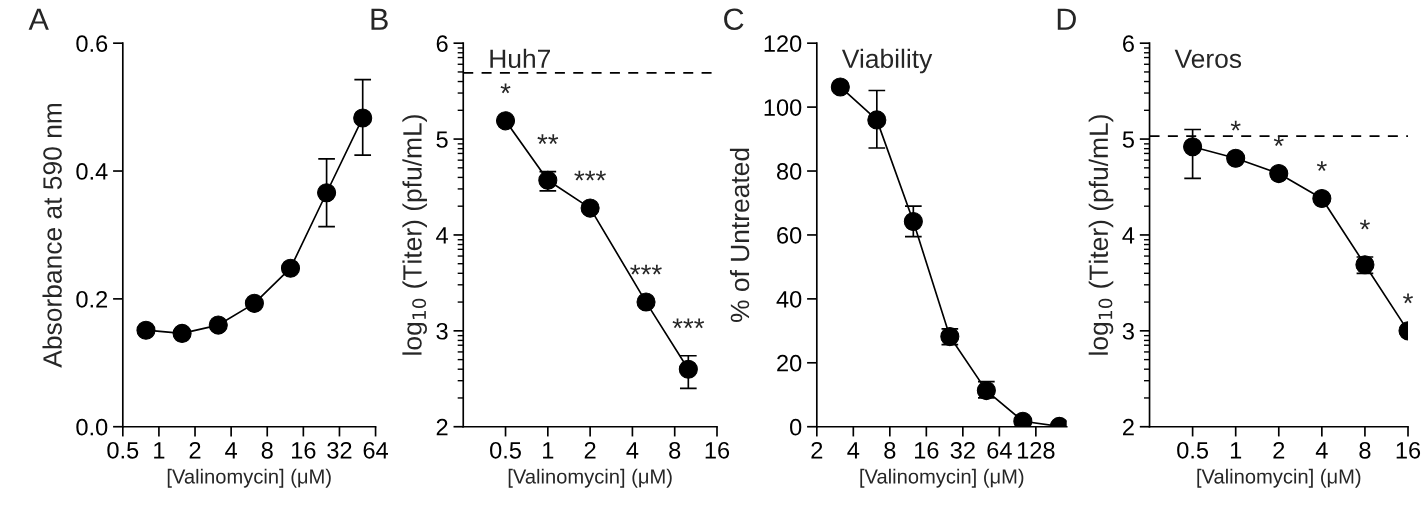 The width and height of the screenshot is (1428, 508). Describe the element at coordinates (92, 299) in the screenshot. I see `y-tick-label: 0.2` at that location.